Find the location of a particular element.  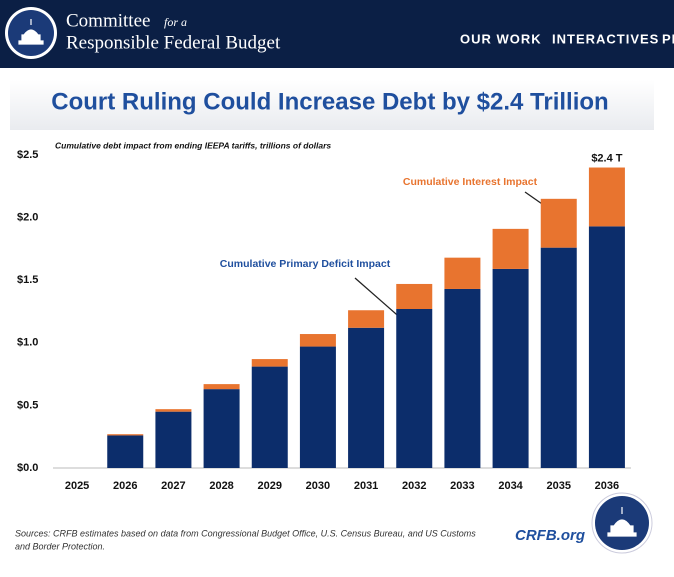

x-tick-label: 2036 is located at coordinates (607, 486).